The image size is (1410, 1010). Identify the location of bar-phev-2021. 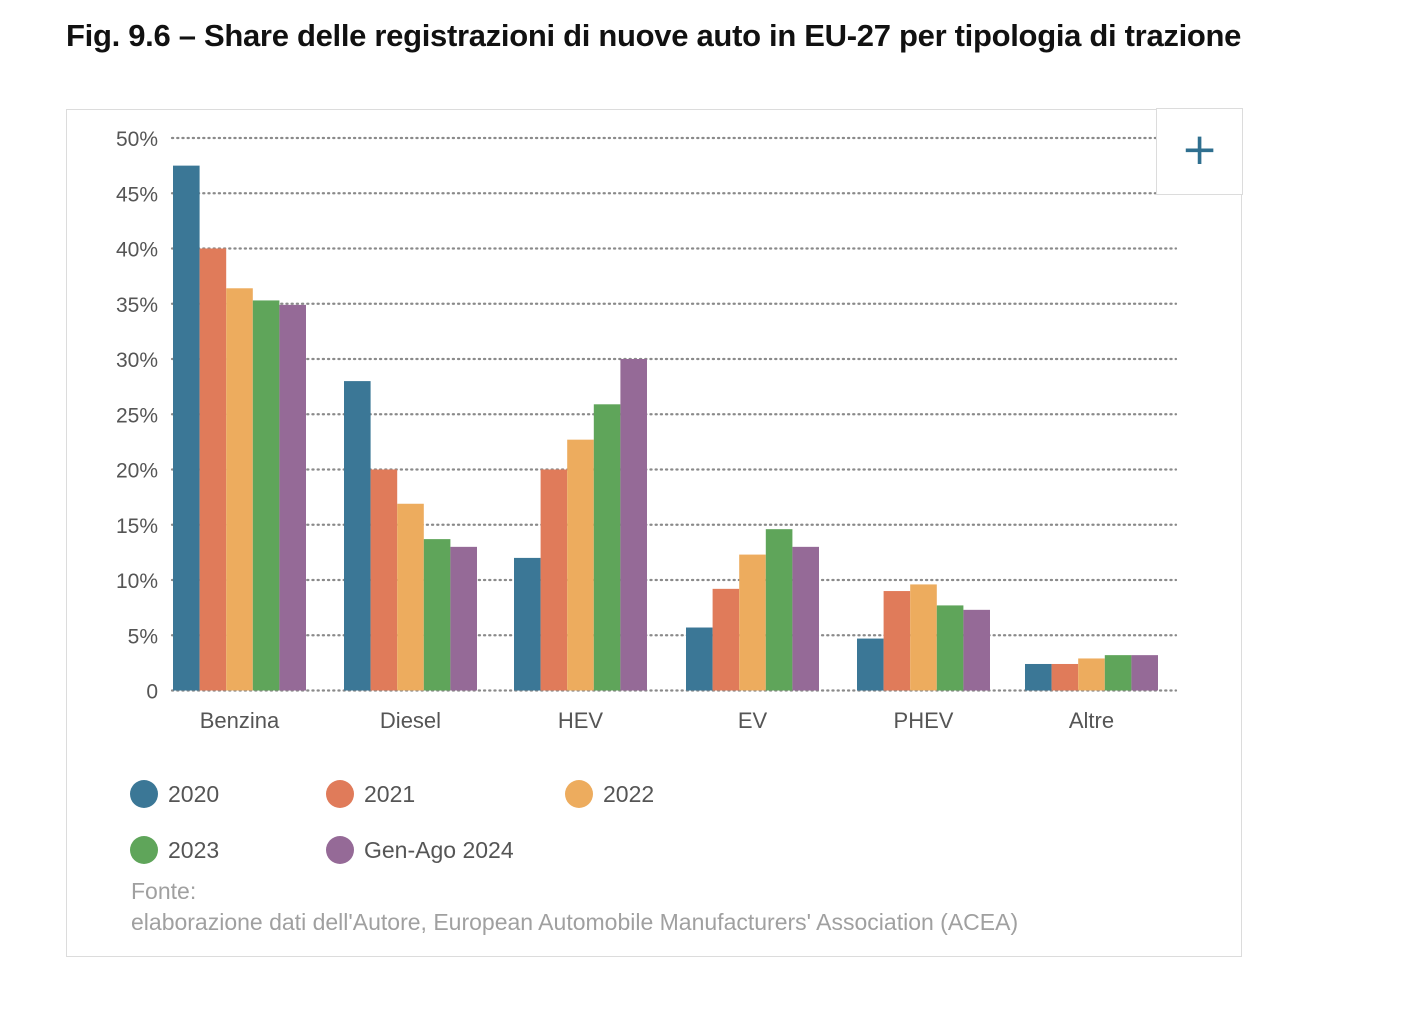
(897, 641).